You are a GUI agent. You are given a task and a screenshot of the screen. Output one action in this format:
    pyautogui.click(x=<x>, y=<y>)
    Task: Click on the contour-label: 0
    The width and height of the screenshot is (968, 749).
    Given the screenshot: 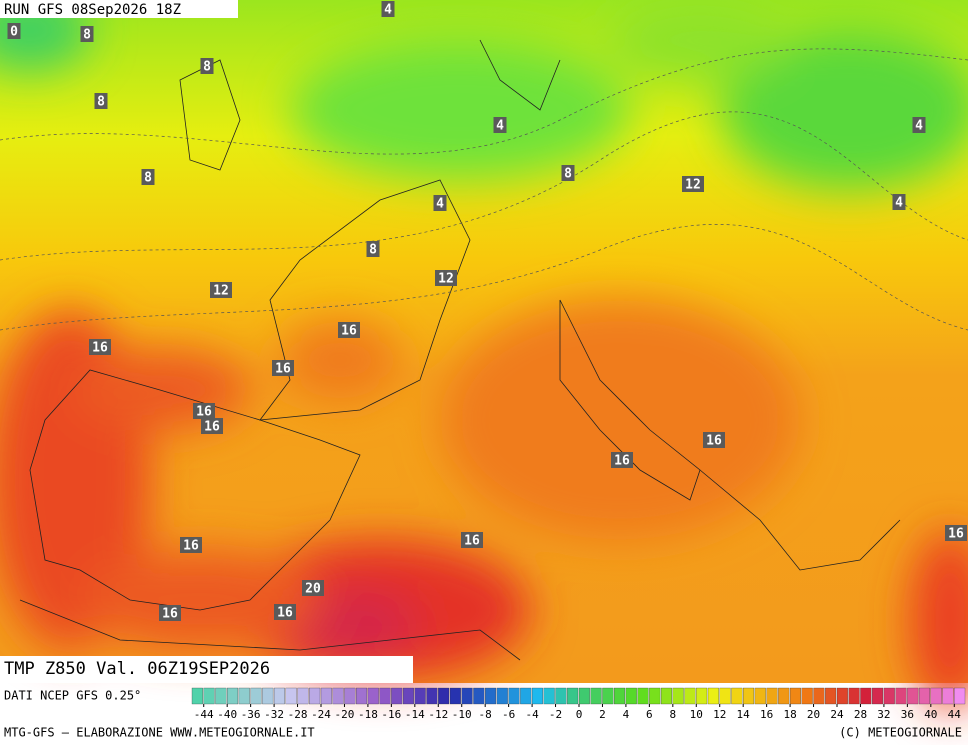 What is the action you would take?
    pyautogui.click(x=14, y=32)
    